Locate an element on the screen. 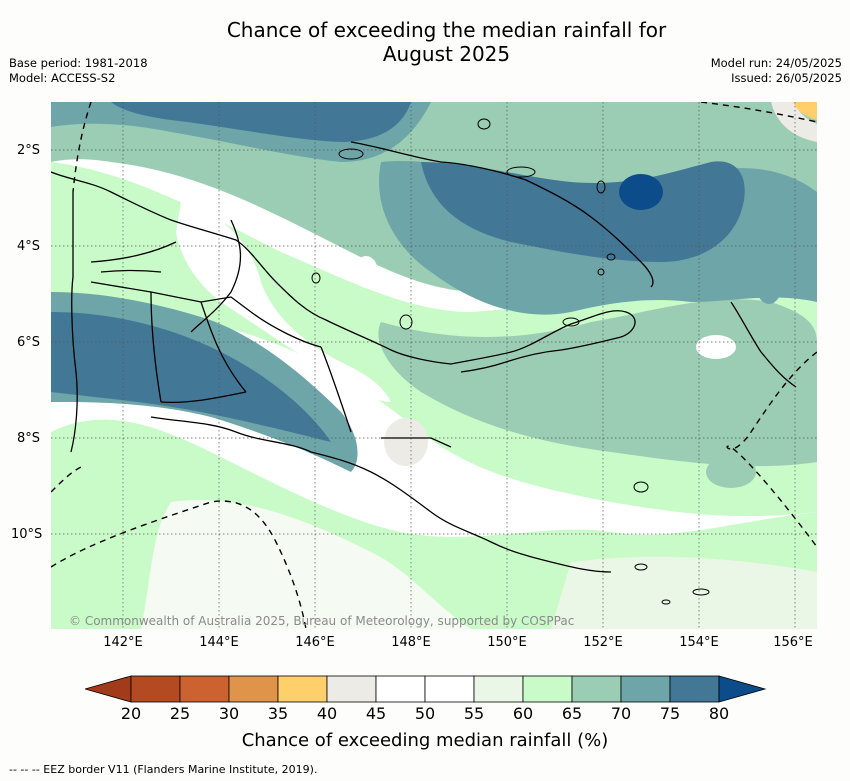  y-tick-8s: 8°S is located at coordinates (29, 438).